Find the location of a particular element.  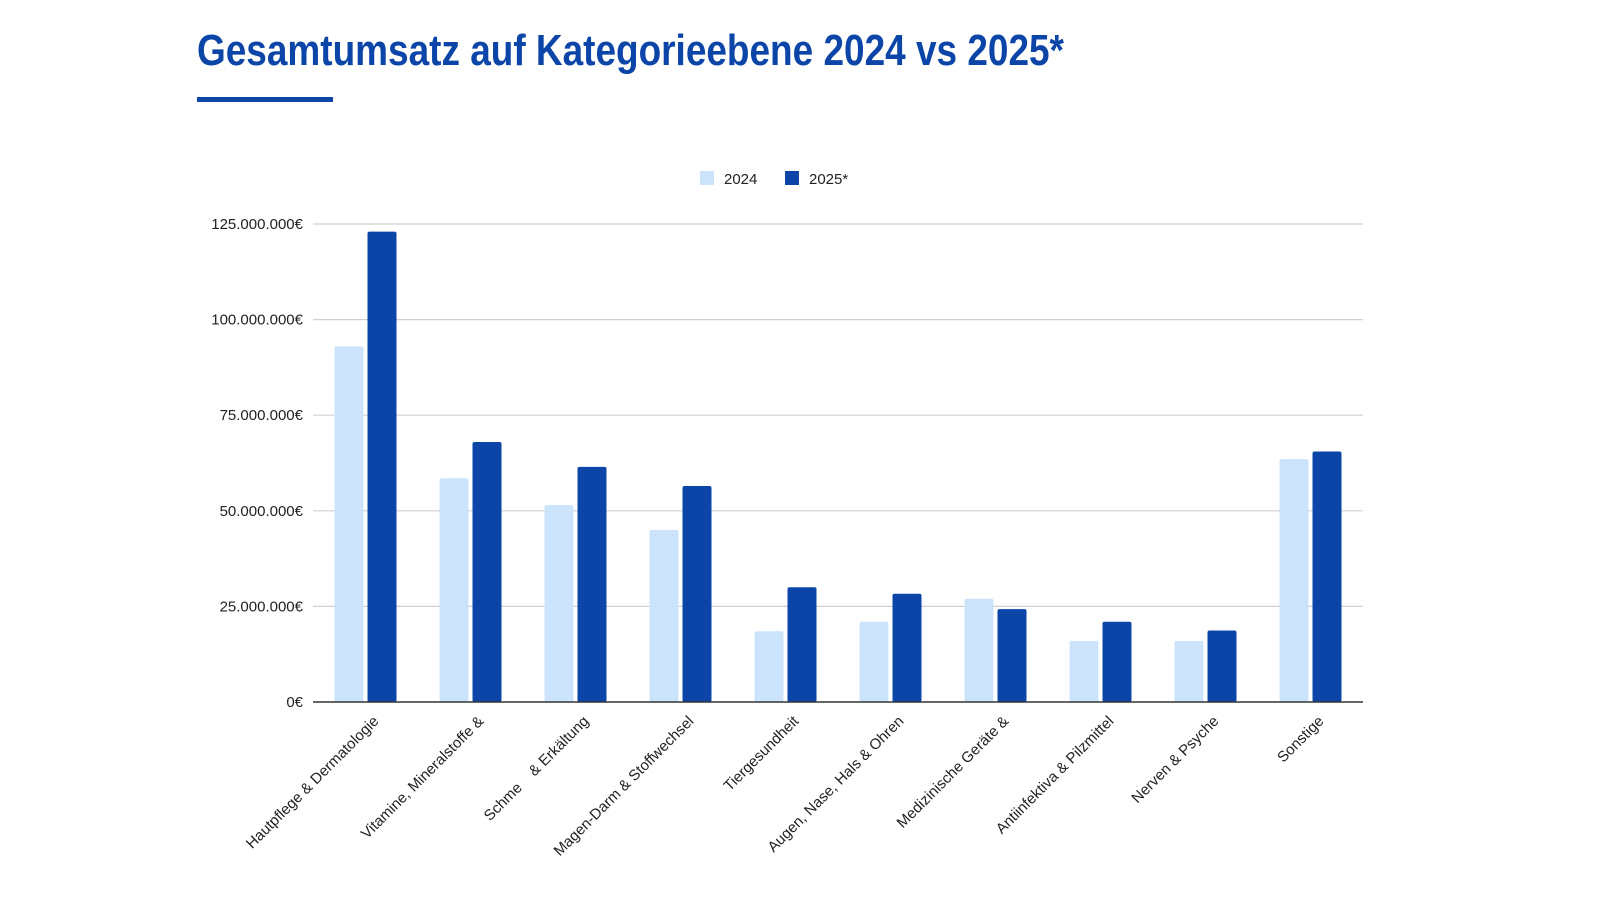

y-tick-label: 0€ is located at coordinates (294, 702).